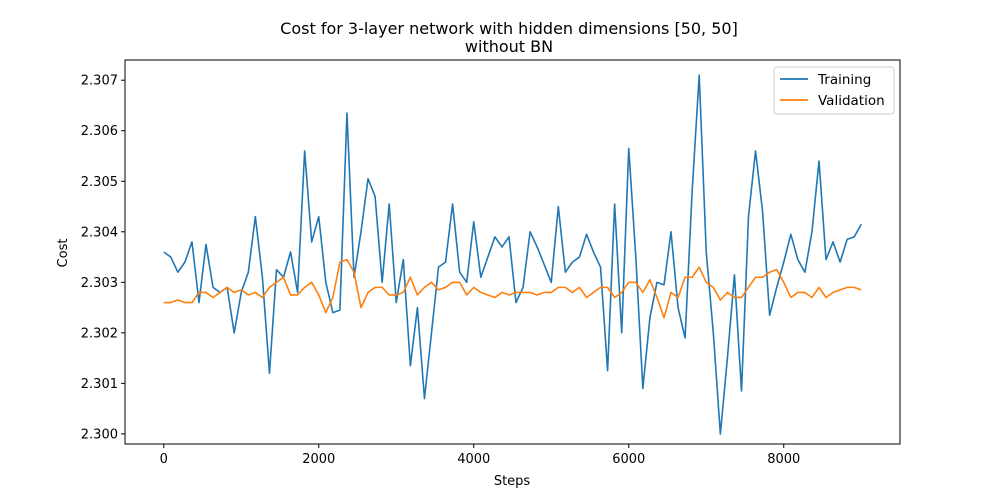  What do you see at coordinates (63, 253) in the screenshot?
I see `y-axis-label: Cost` at bounding box center [63, 253].